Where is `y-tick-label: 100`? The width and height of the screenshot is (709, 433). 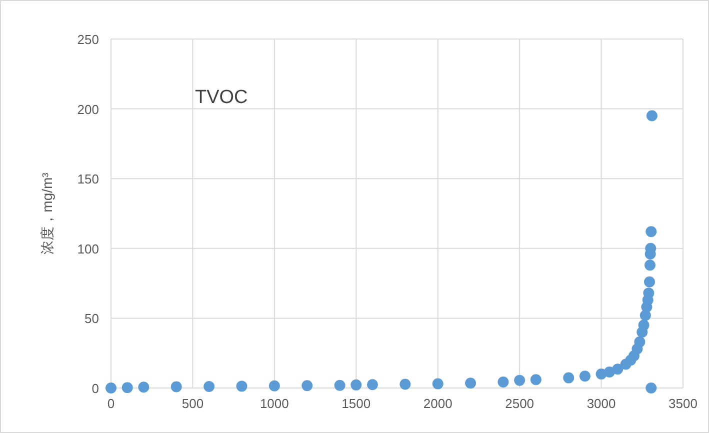
y-tick-label: 100 is located at coordinates (88, 248).